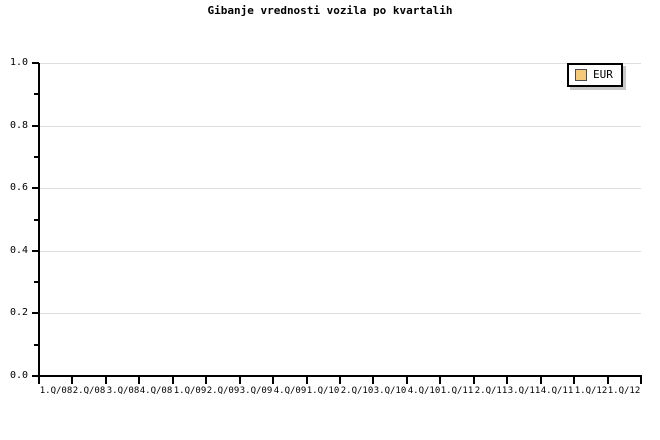  I want to click on y-axis-label: 1.0, so click(18, 62).